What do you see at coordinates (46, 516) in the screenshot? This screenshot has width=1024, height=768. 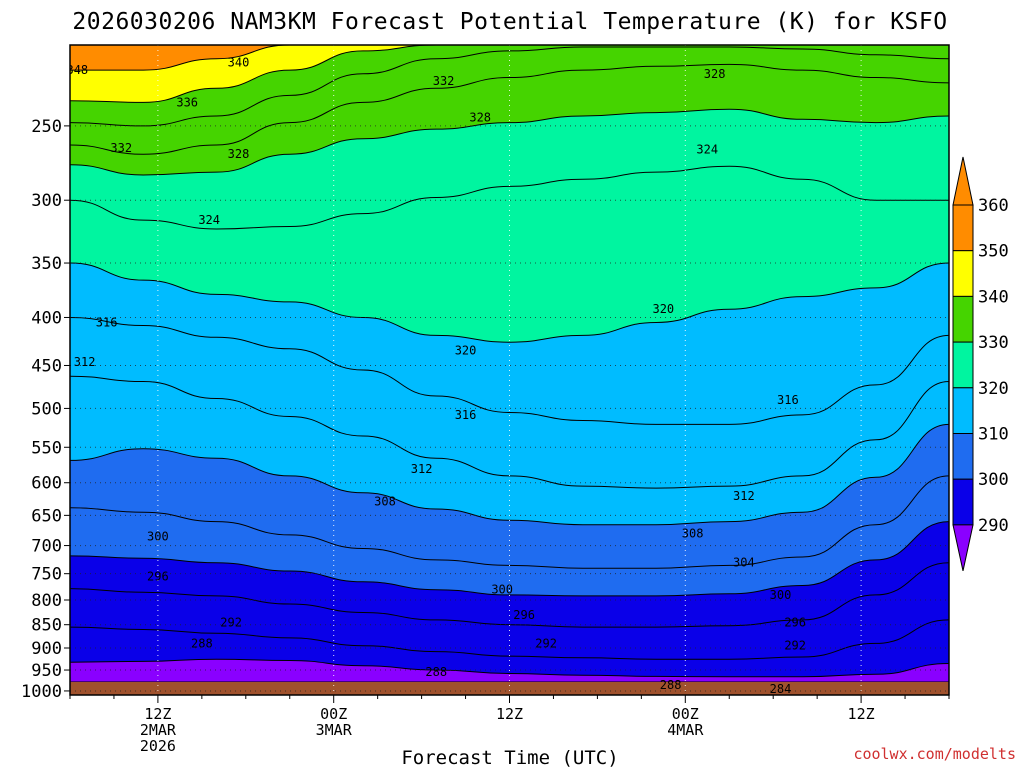 I see `y-tick-label: 650` at bounding box center [46, 516].